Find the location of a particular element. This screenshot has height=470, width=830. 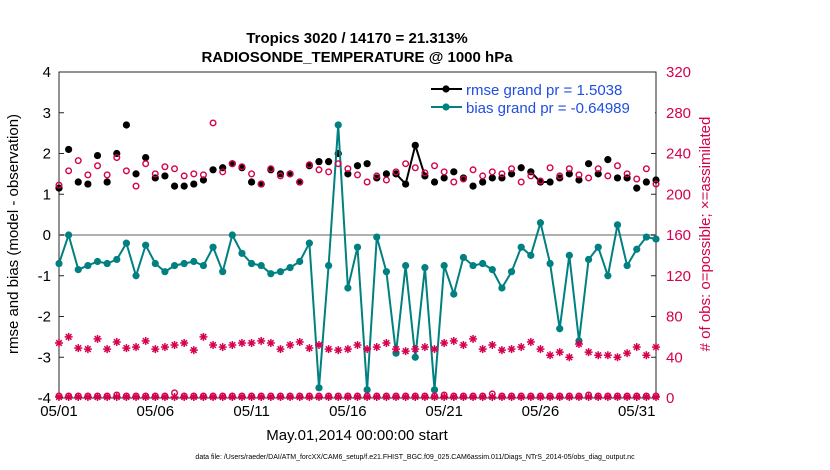

x-tick-label: 05/16 is located at coordinates (348, 411).